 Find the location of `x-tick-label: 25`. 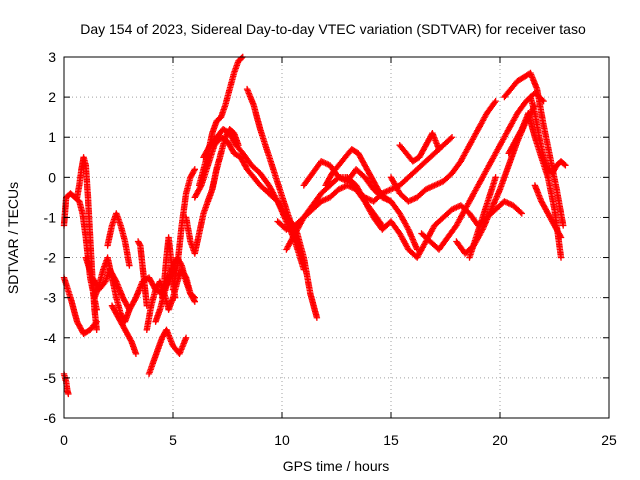

x-tick-label: 25 is located at coordinates (609, 440).